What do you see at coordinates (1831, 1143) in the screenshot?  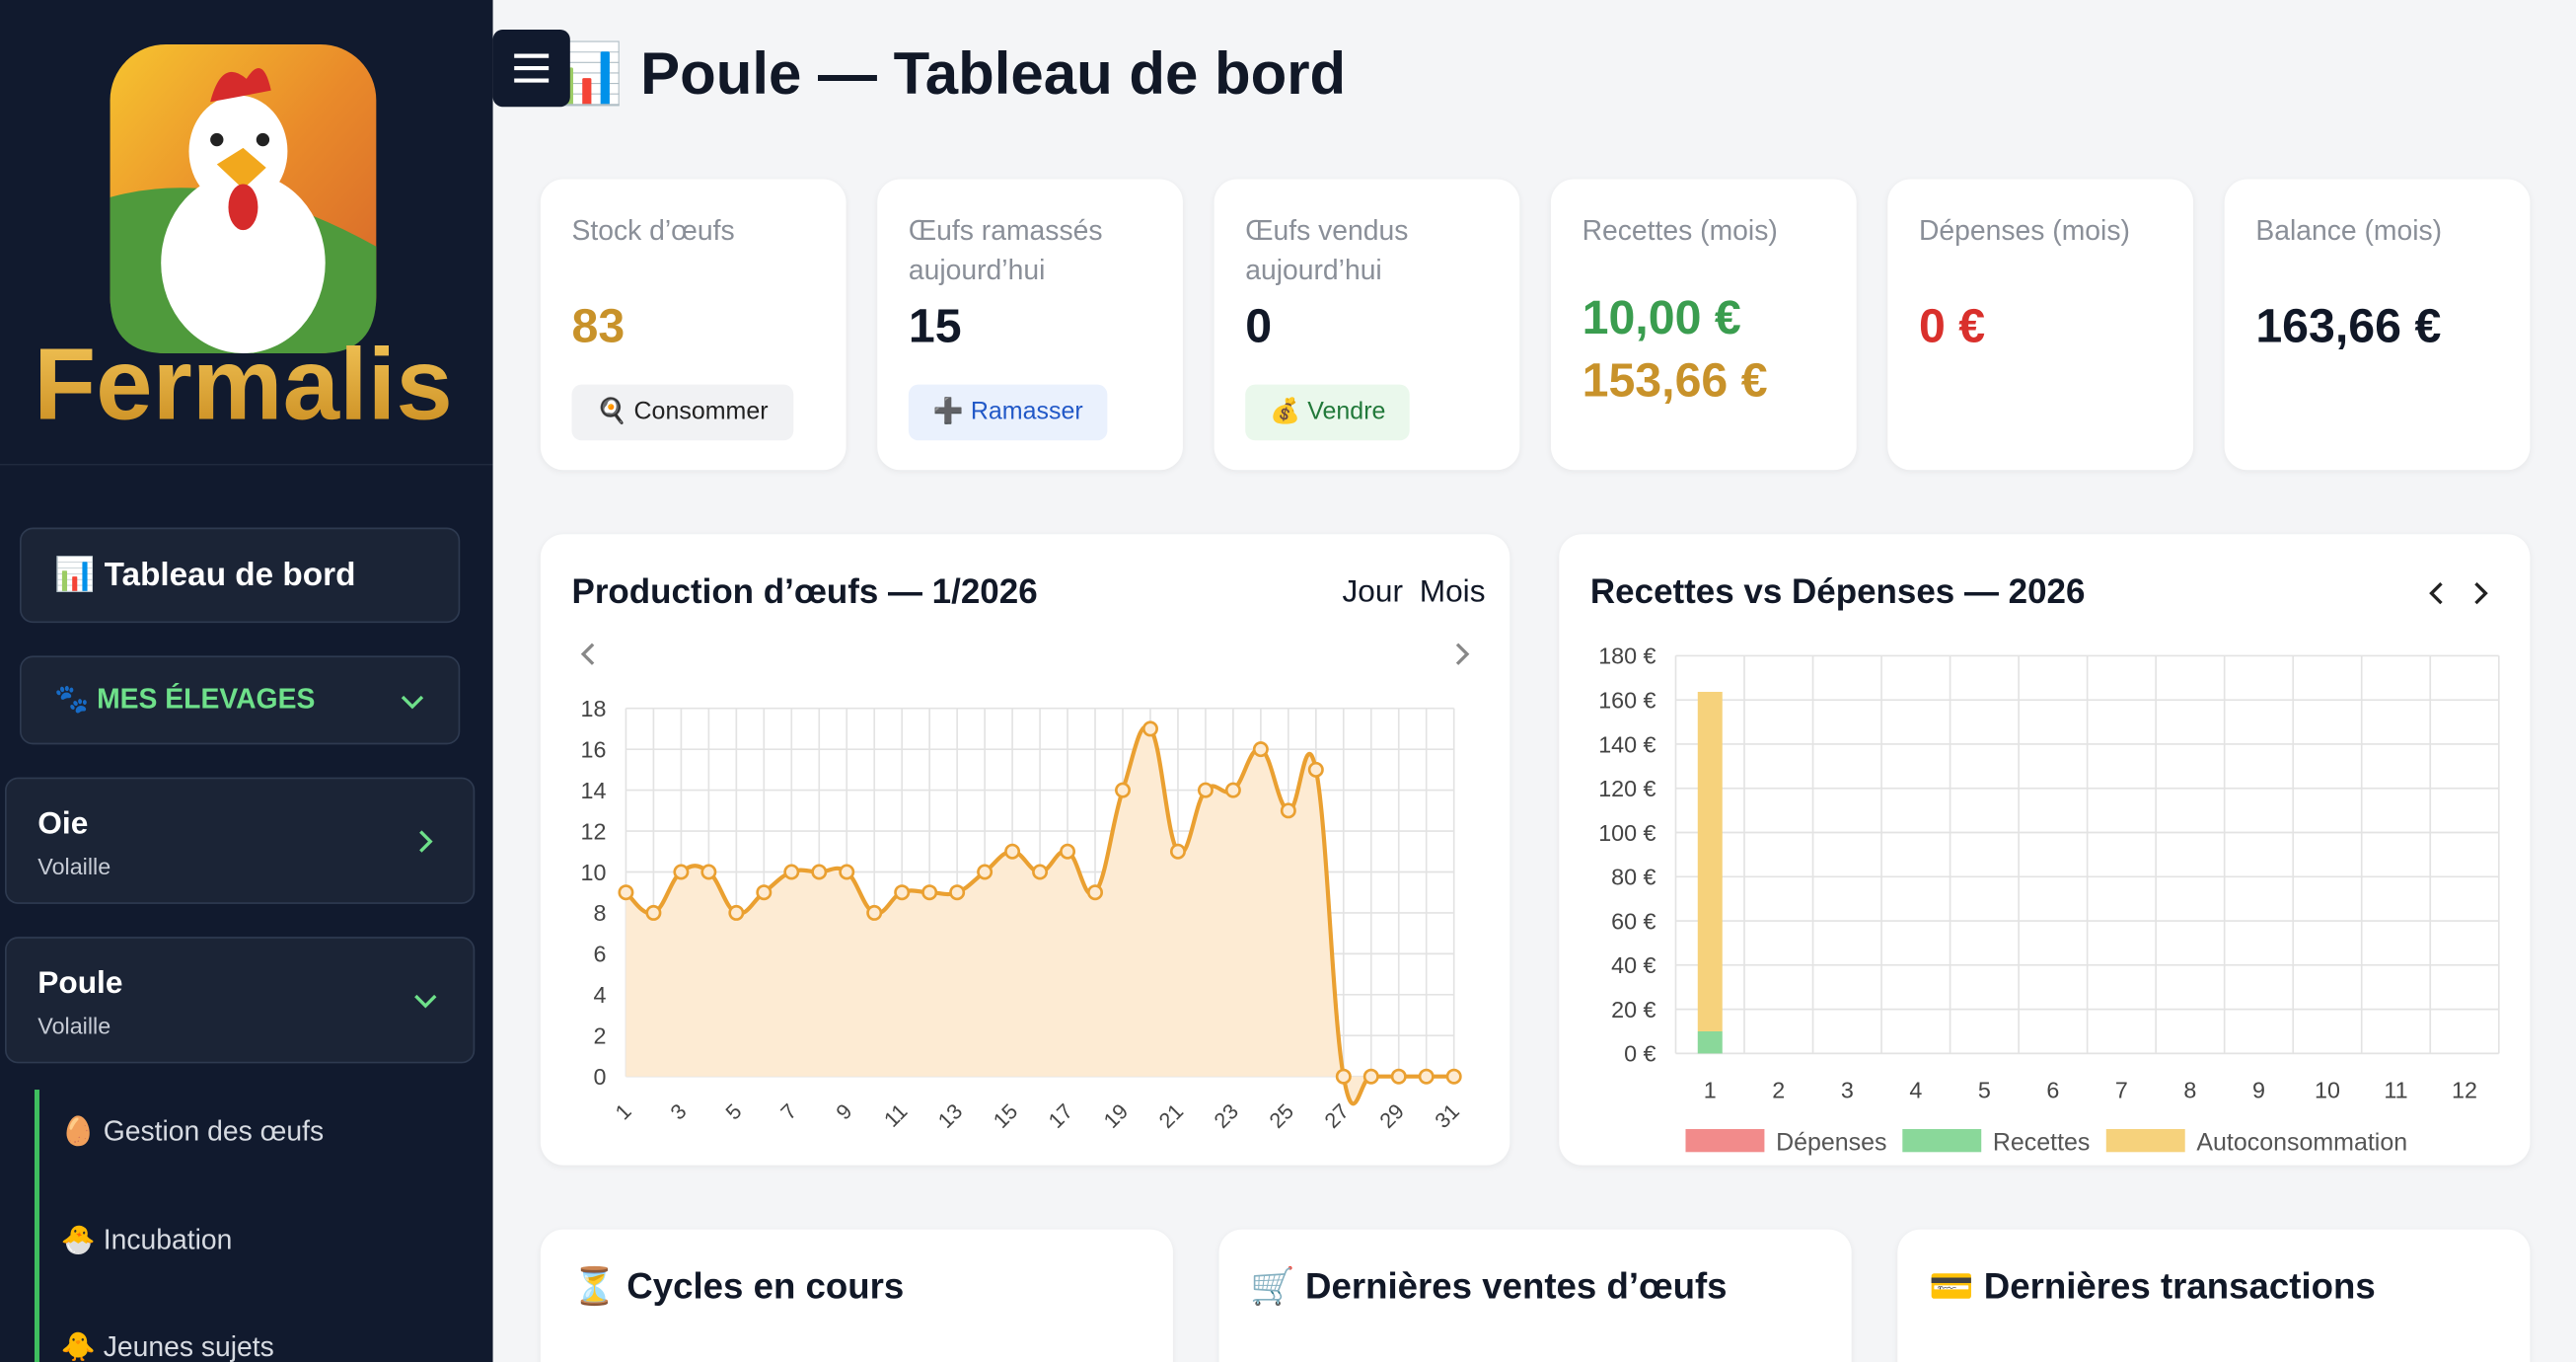 I see `legend-label: Dépenses` at bounding box center [1831, 1143].